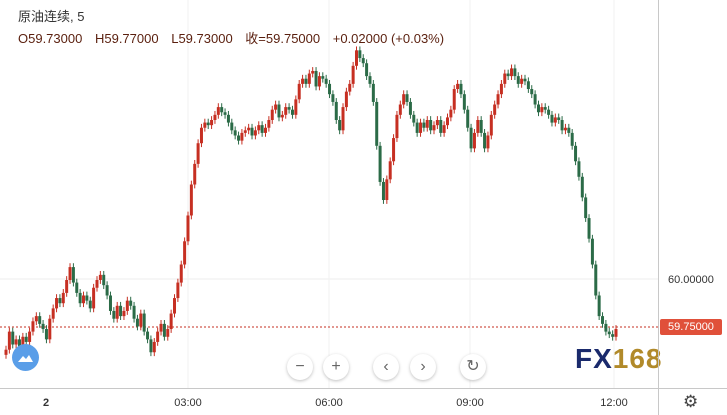 This screenshot has width=727, height=415. I want to click on price-axis, so click(692, 194).